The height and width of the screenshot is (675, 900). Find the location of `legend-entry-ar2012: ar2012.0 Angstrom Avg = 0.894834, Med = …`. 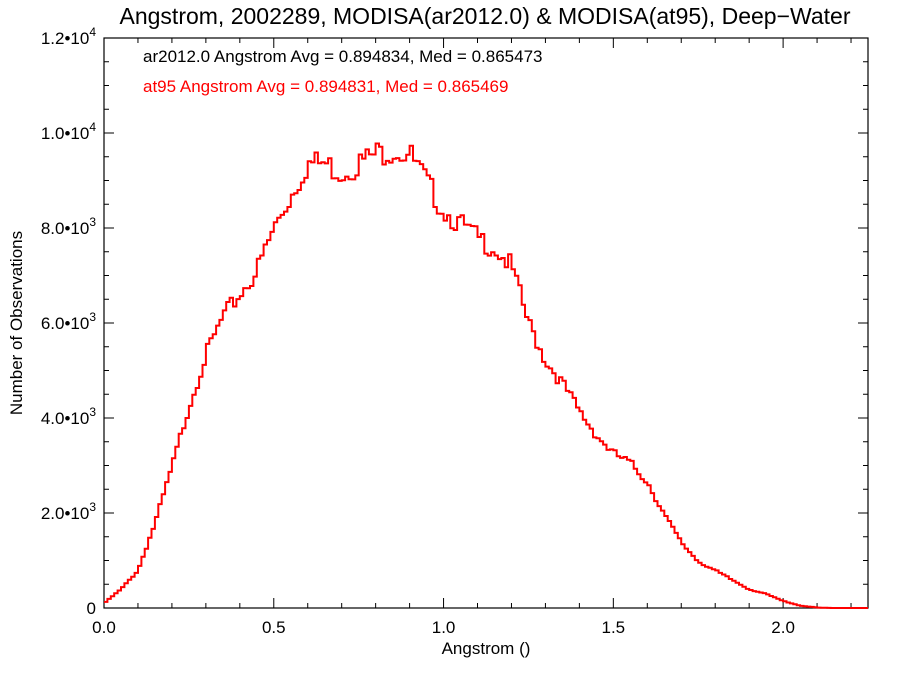

legend-entry-ar2012: ar2012.0 Angstrom Avg = 0.894834, Med = … is located at coordinates (343, 56).